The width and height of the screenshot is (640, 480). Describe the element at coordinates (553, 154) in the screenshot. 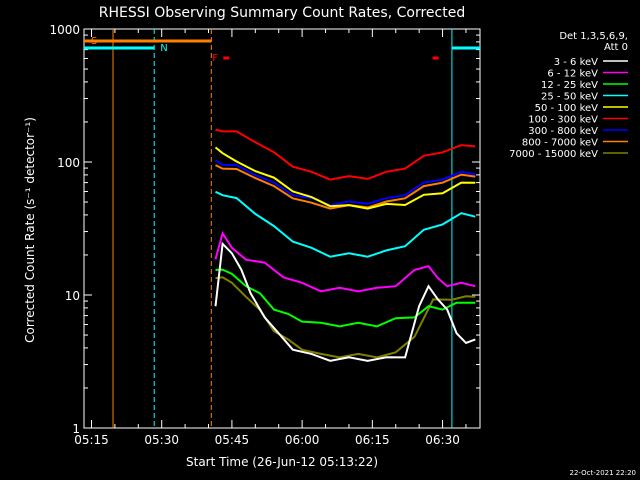

I see `legend-label: 7000 - 15000 keV` at that location.